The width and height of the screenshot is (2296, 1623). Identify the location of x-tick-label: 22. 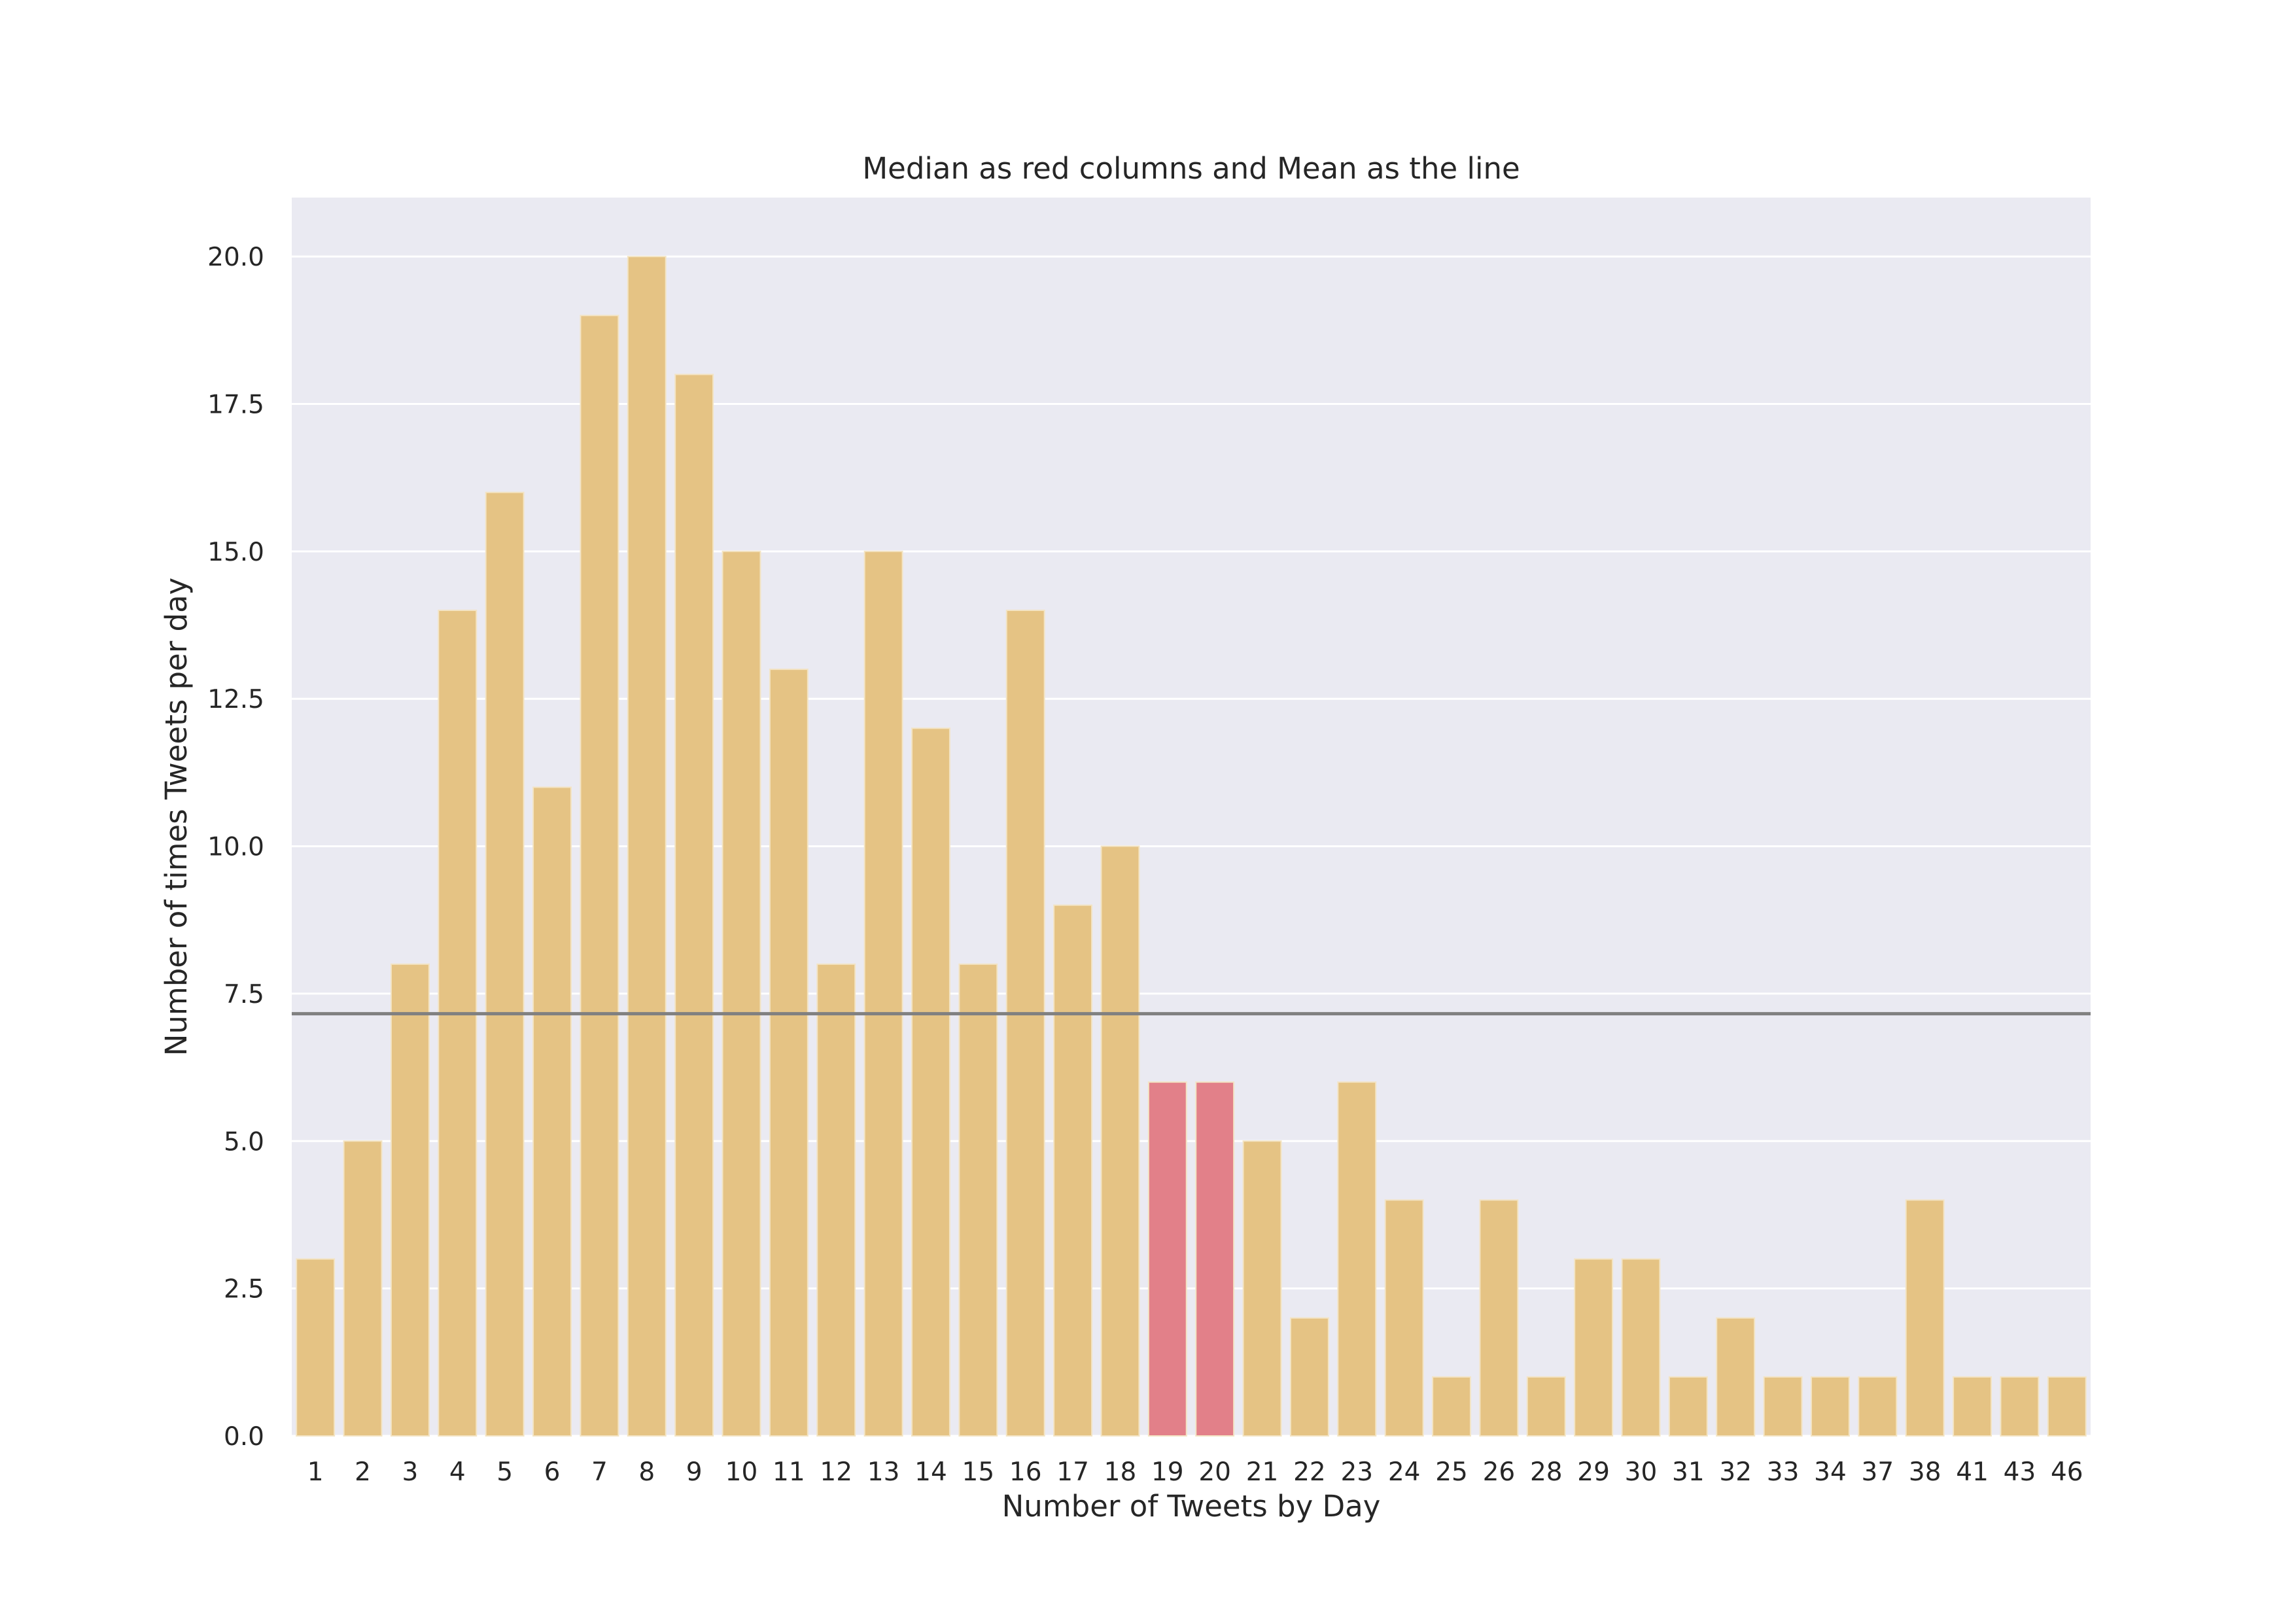
(1309, 1472).